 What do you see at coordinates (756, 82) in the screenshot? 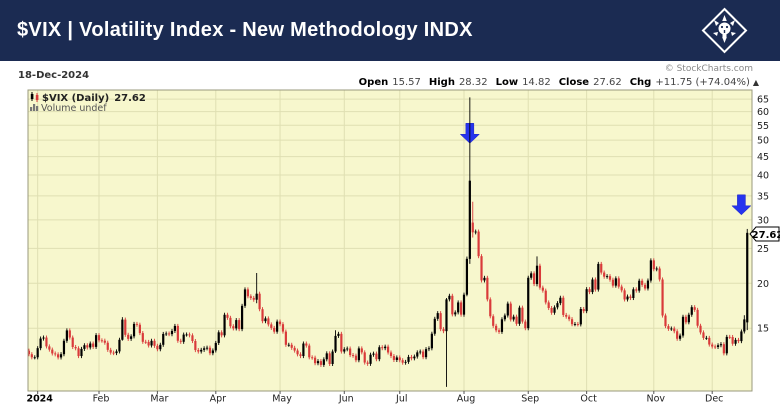
I see `up-triangle-icon: ▲` at bounding box center [756, 82].